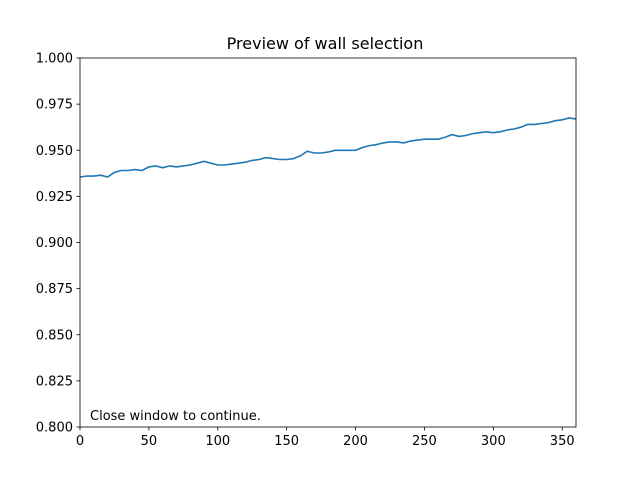 The width and height of the screenshot is (640, 484). Describe the element at coordinates (54, 151) in the screenshot. I see `y-tick-label: 0.950` at that location.